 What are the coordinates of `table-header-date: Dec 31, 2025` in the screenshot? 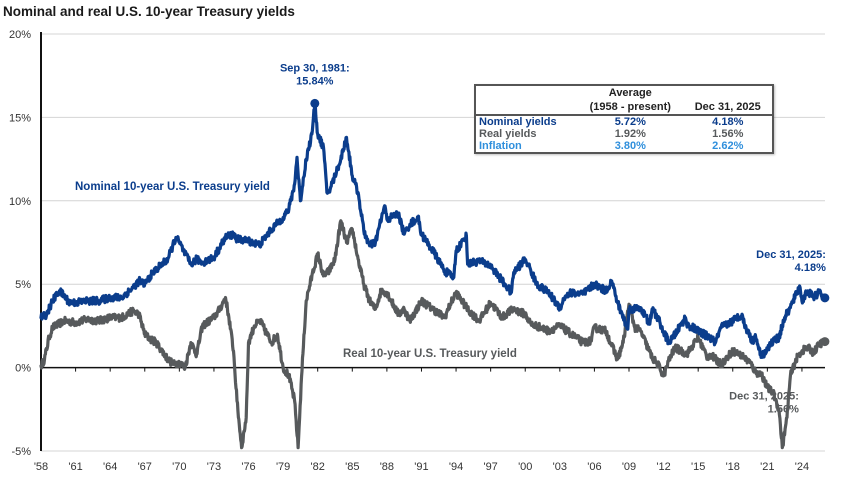 It's located at (728, 108).